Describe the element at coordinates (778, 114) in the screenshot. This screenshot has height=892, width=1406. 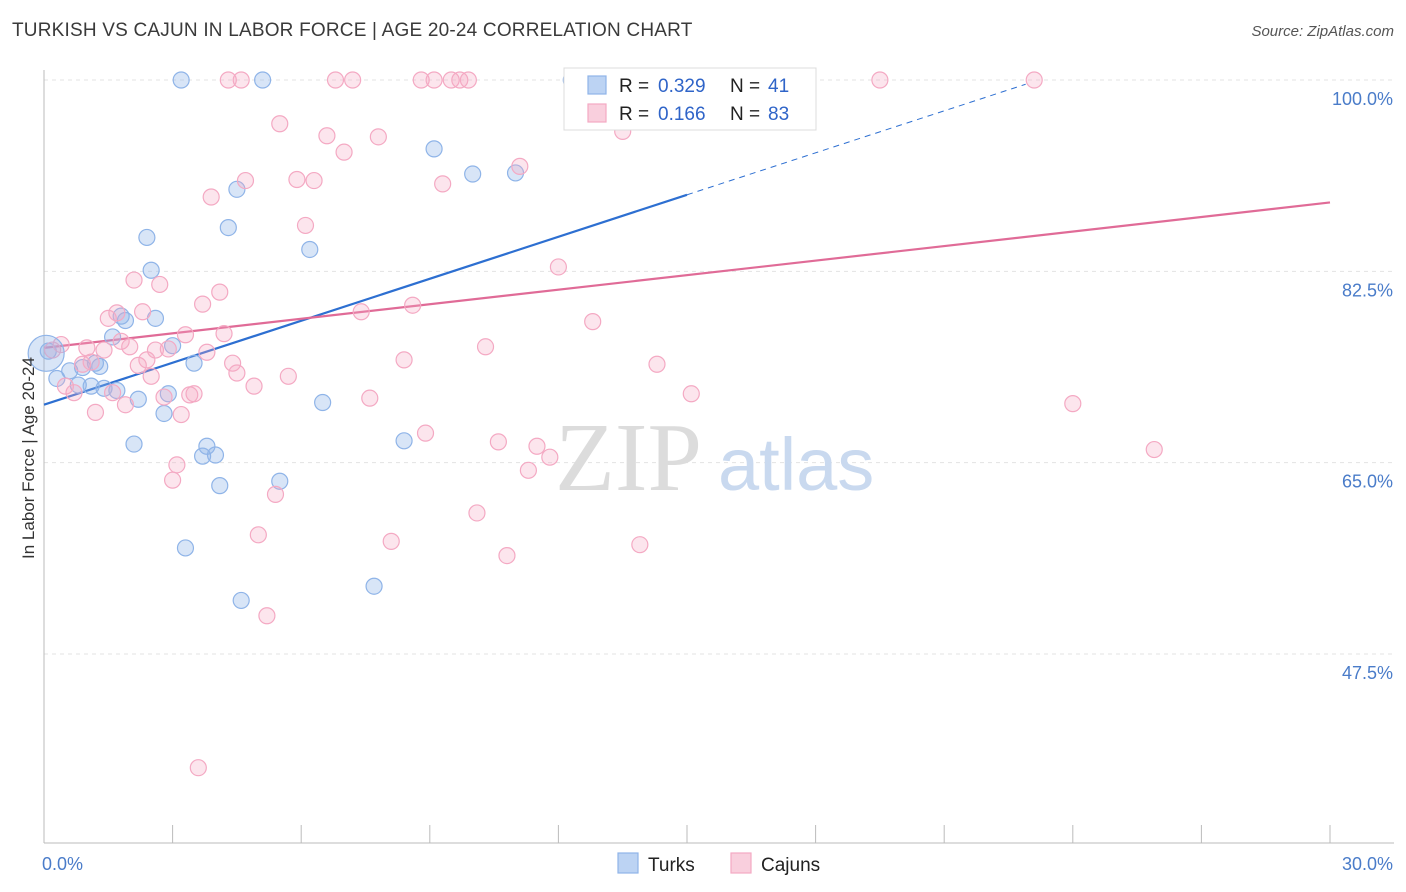
I see `cajuns-n-value: 83` at that location.